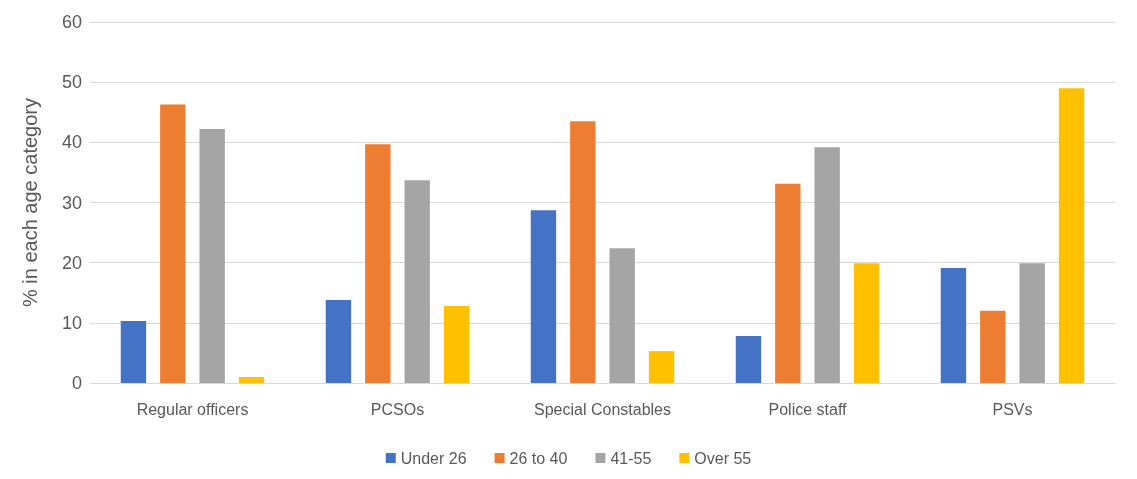  What do you see at coordinates (631, 458) in the screenshot?
I see `legend-label: 41-55` at bounding box center [631, 458].